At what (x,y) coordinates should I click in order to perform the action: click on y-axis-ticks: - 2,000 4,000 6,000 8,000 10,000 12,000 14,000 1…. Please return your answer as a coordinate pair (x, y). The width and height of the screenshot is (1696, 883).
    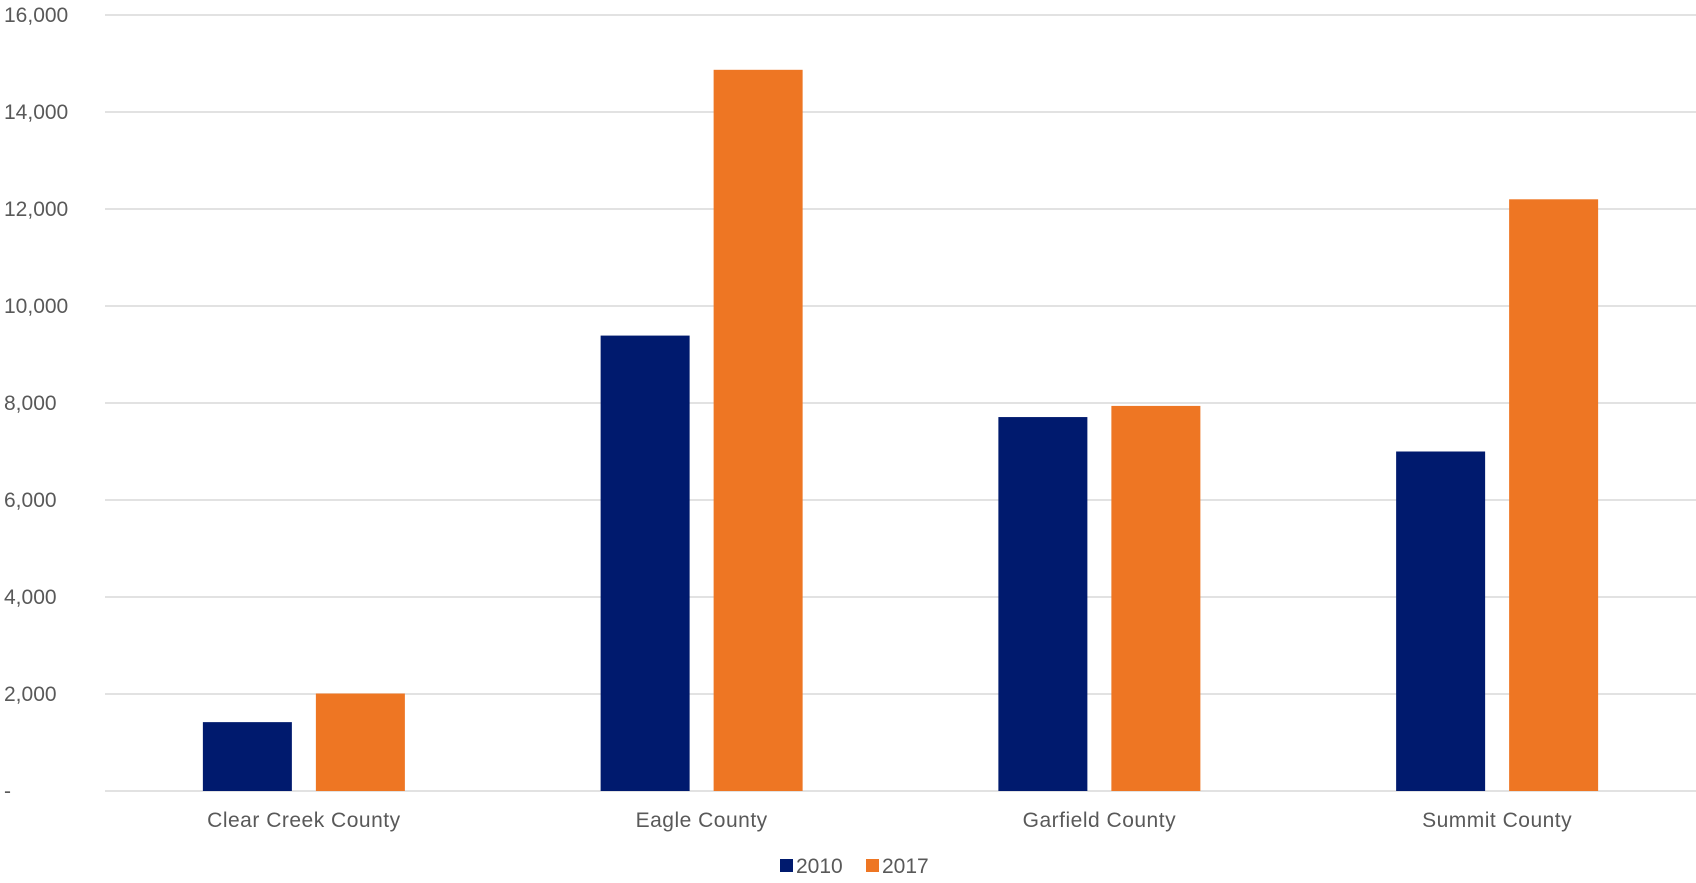
    Looking at the image, I should click on (36, 403).